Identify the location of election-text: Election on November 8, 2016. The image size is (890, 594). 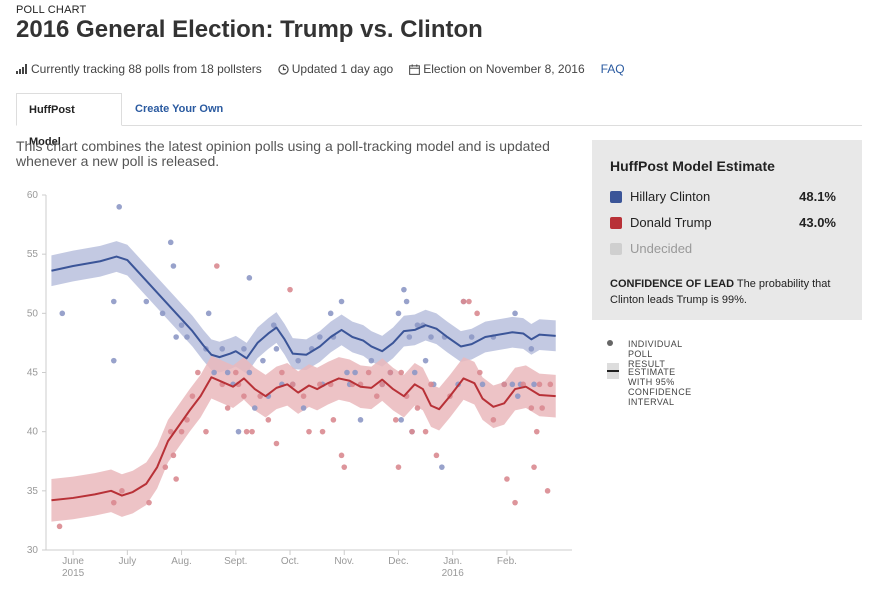
(504, 69).